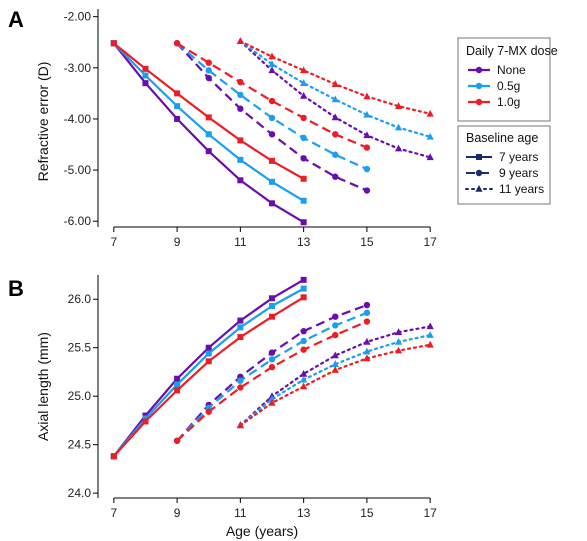  I want to click on y-tick-label: 25.5, so click(80, 348).